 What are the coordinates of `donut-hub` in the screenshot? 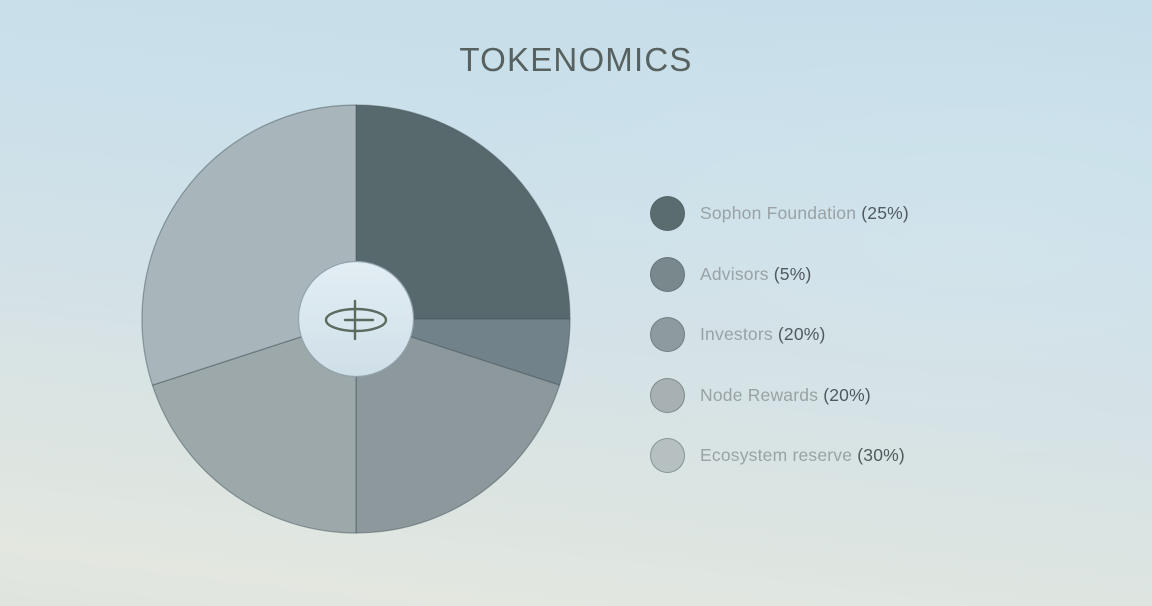 It's located at (356, 319).